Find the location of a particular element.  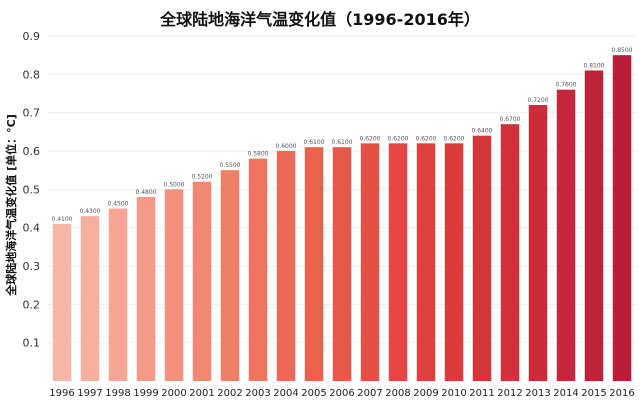

x-tick-label: 2015 is located at coordinates (593, 393).